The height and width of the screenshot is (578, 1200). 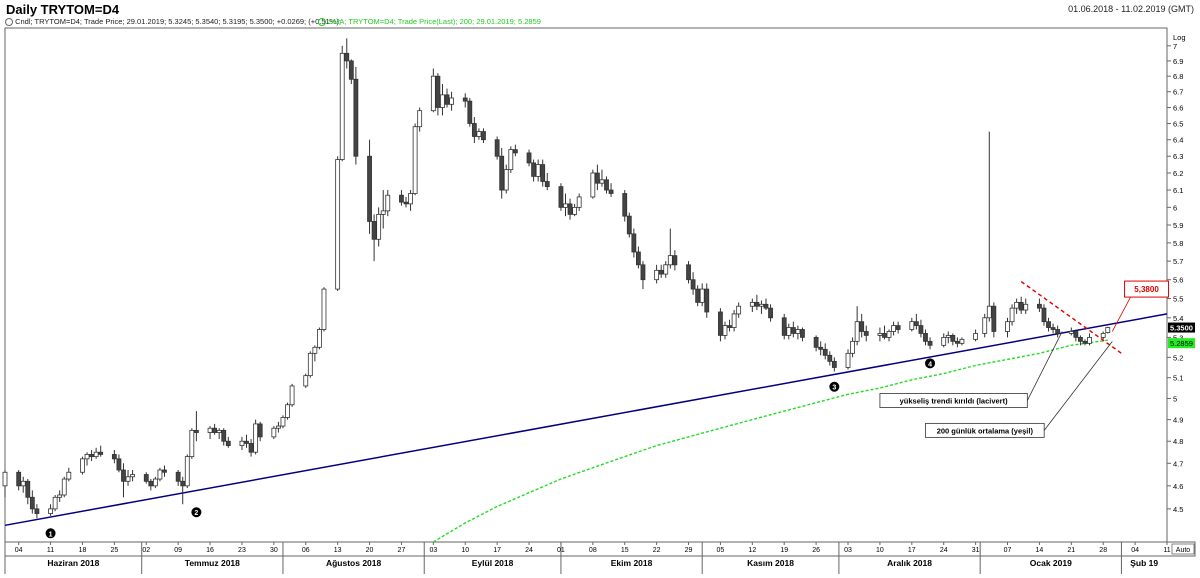 What do you see at coordinates (1178, 463) in the screenshot?
I see `y-tick-label: 4.7` at bounding box center [1178, 463].